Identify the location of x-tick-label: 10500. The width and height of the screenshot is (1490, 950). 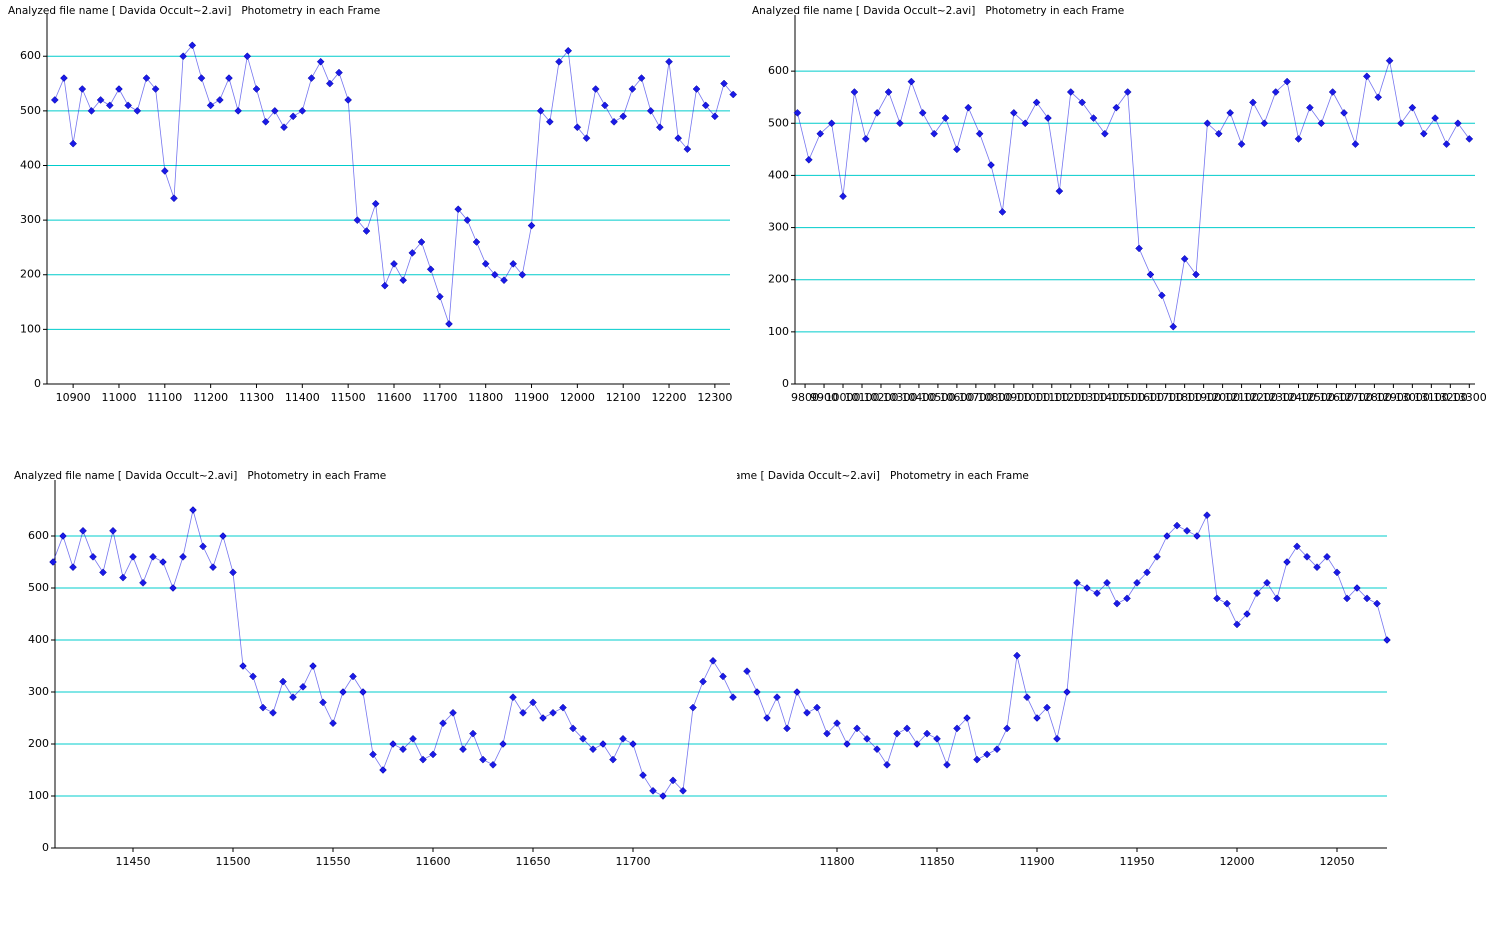
(937, 397).